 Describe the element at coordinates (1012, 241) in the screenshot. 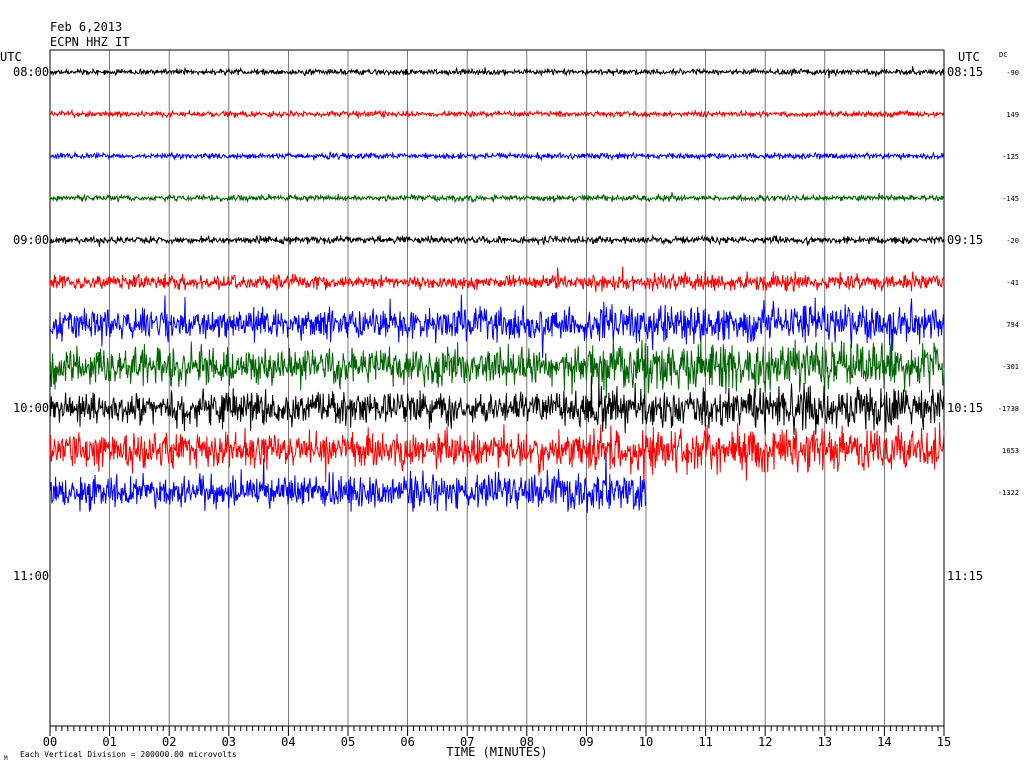

I see `dc-value-label: -20` at that location.